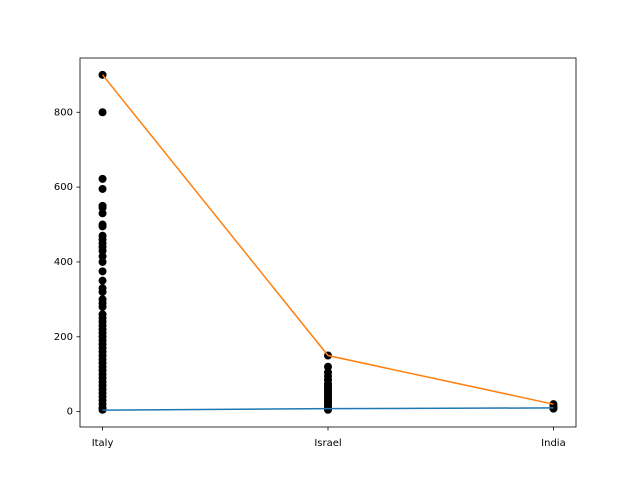 The height and width of the screenshot is (480, 640). I want to click on y-tick-label: 200, so click(63, 337).